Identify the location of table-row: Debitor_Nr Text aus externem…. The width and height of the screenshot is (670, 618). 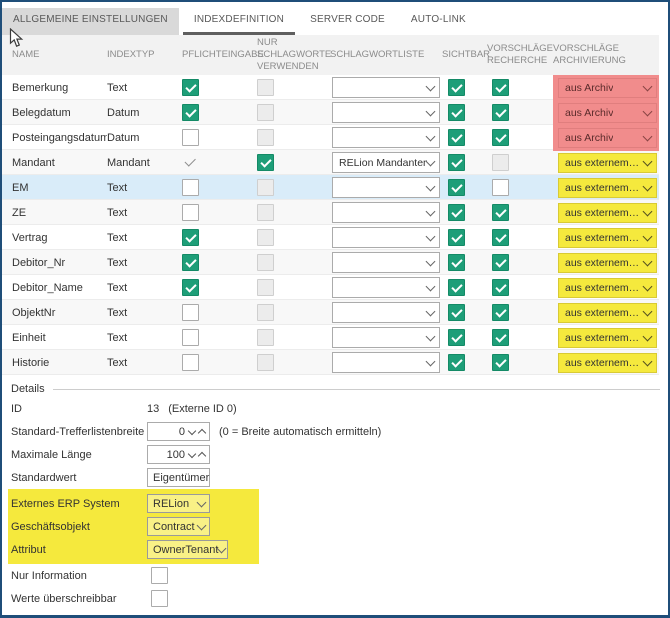
(330, 262).